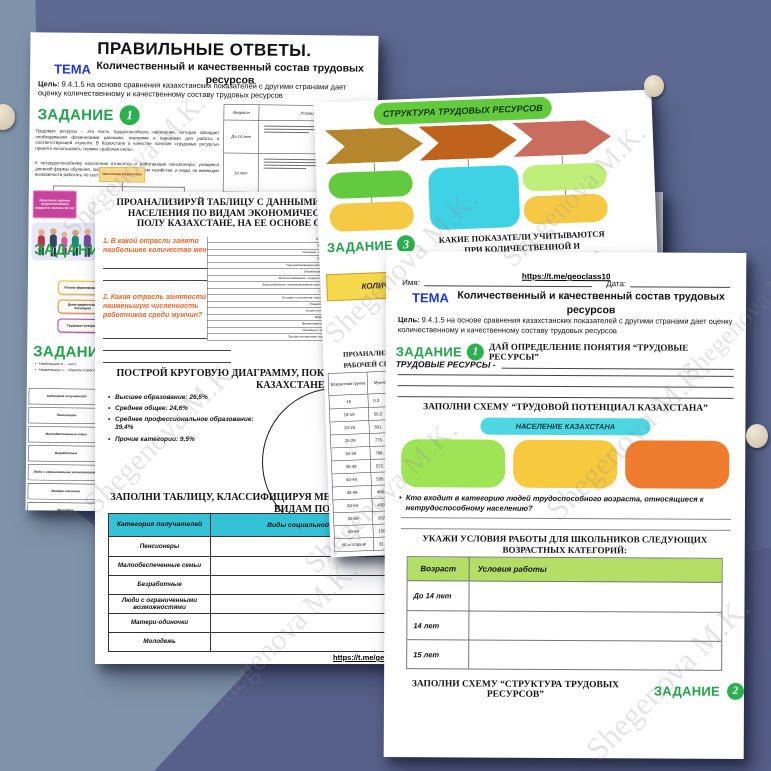 This screenshot has height=771, width=771. What do you see at coordinates (680, 287) in the screenshot?
I see `date-input-line` at bounding box center [680, 287].